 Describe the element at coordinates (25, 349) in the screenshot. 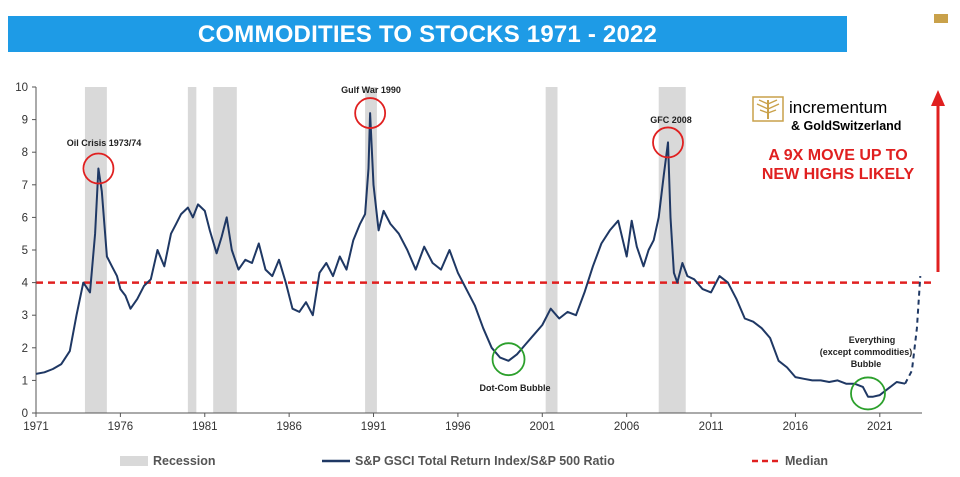

I see `y-tick-label: 2` at that location.